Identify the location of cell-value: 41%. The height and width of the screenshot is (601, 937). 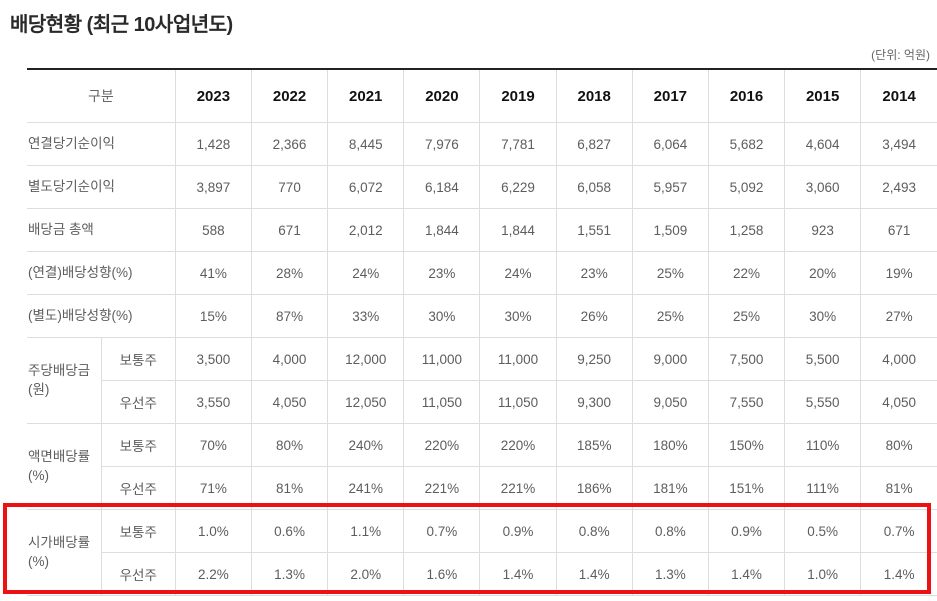
(213, 273).